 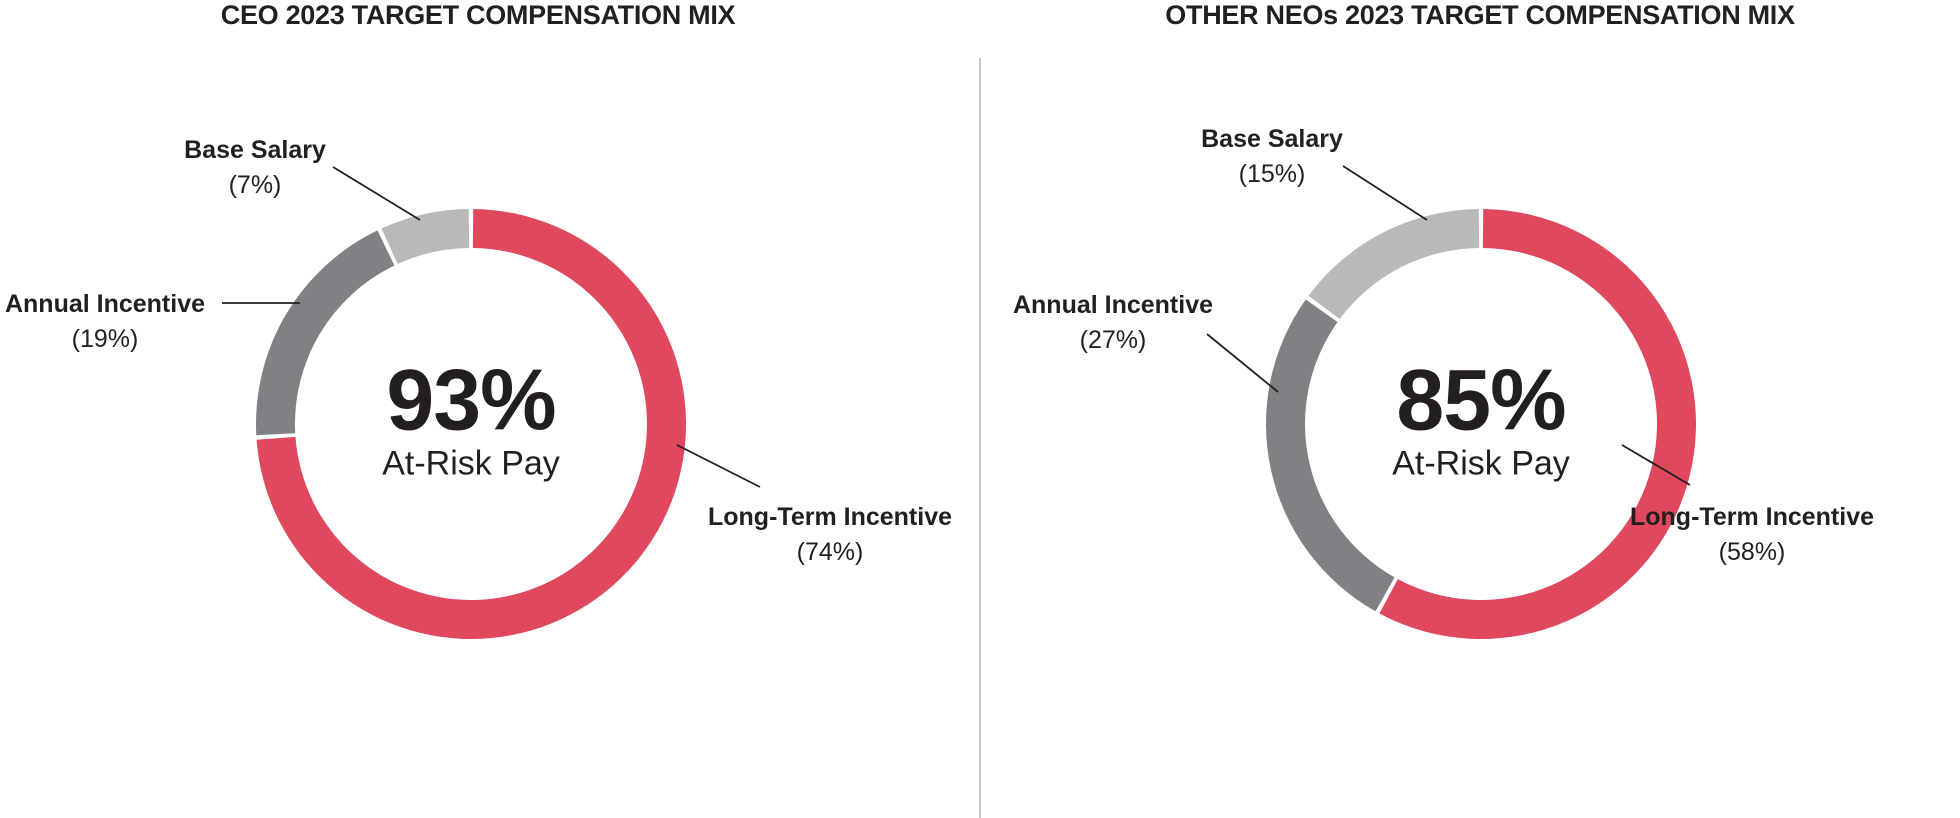 What do you see at coordinates (1480, 15) in the screenshot?
I see `neo-chart-title: OTHER NEOs 2023 TARGET COMPENSATION MIX` at bounding box center [1480, 15].